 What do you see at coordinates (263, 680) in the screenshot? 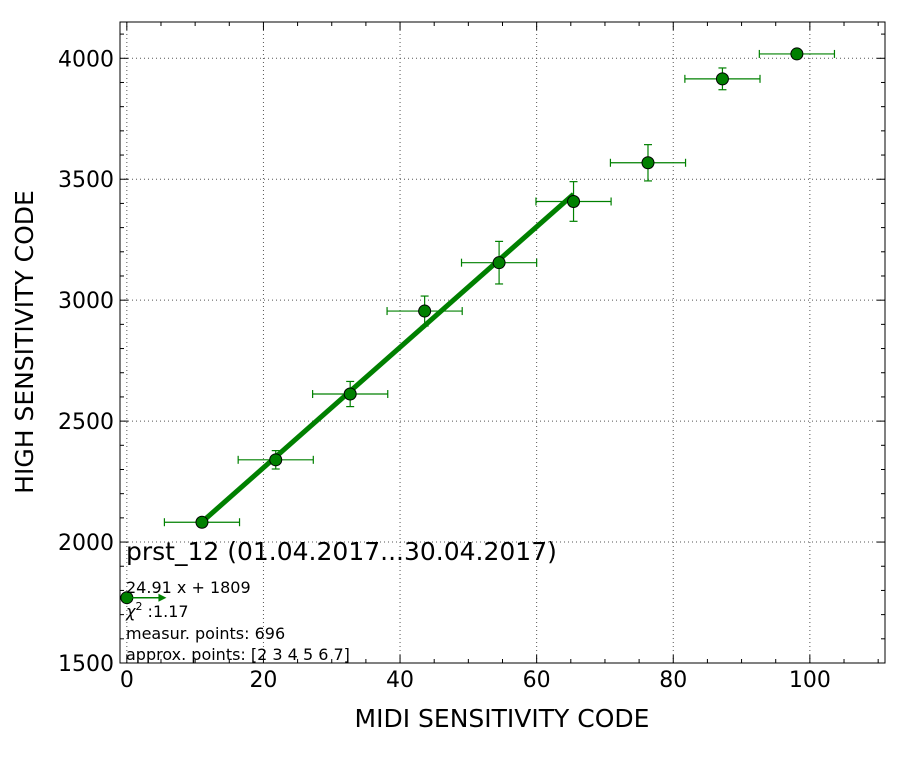
I see `x-tick-label: 20` at bounding box center [263, 680].